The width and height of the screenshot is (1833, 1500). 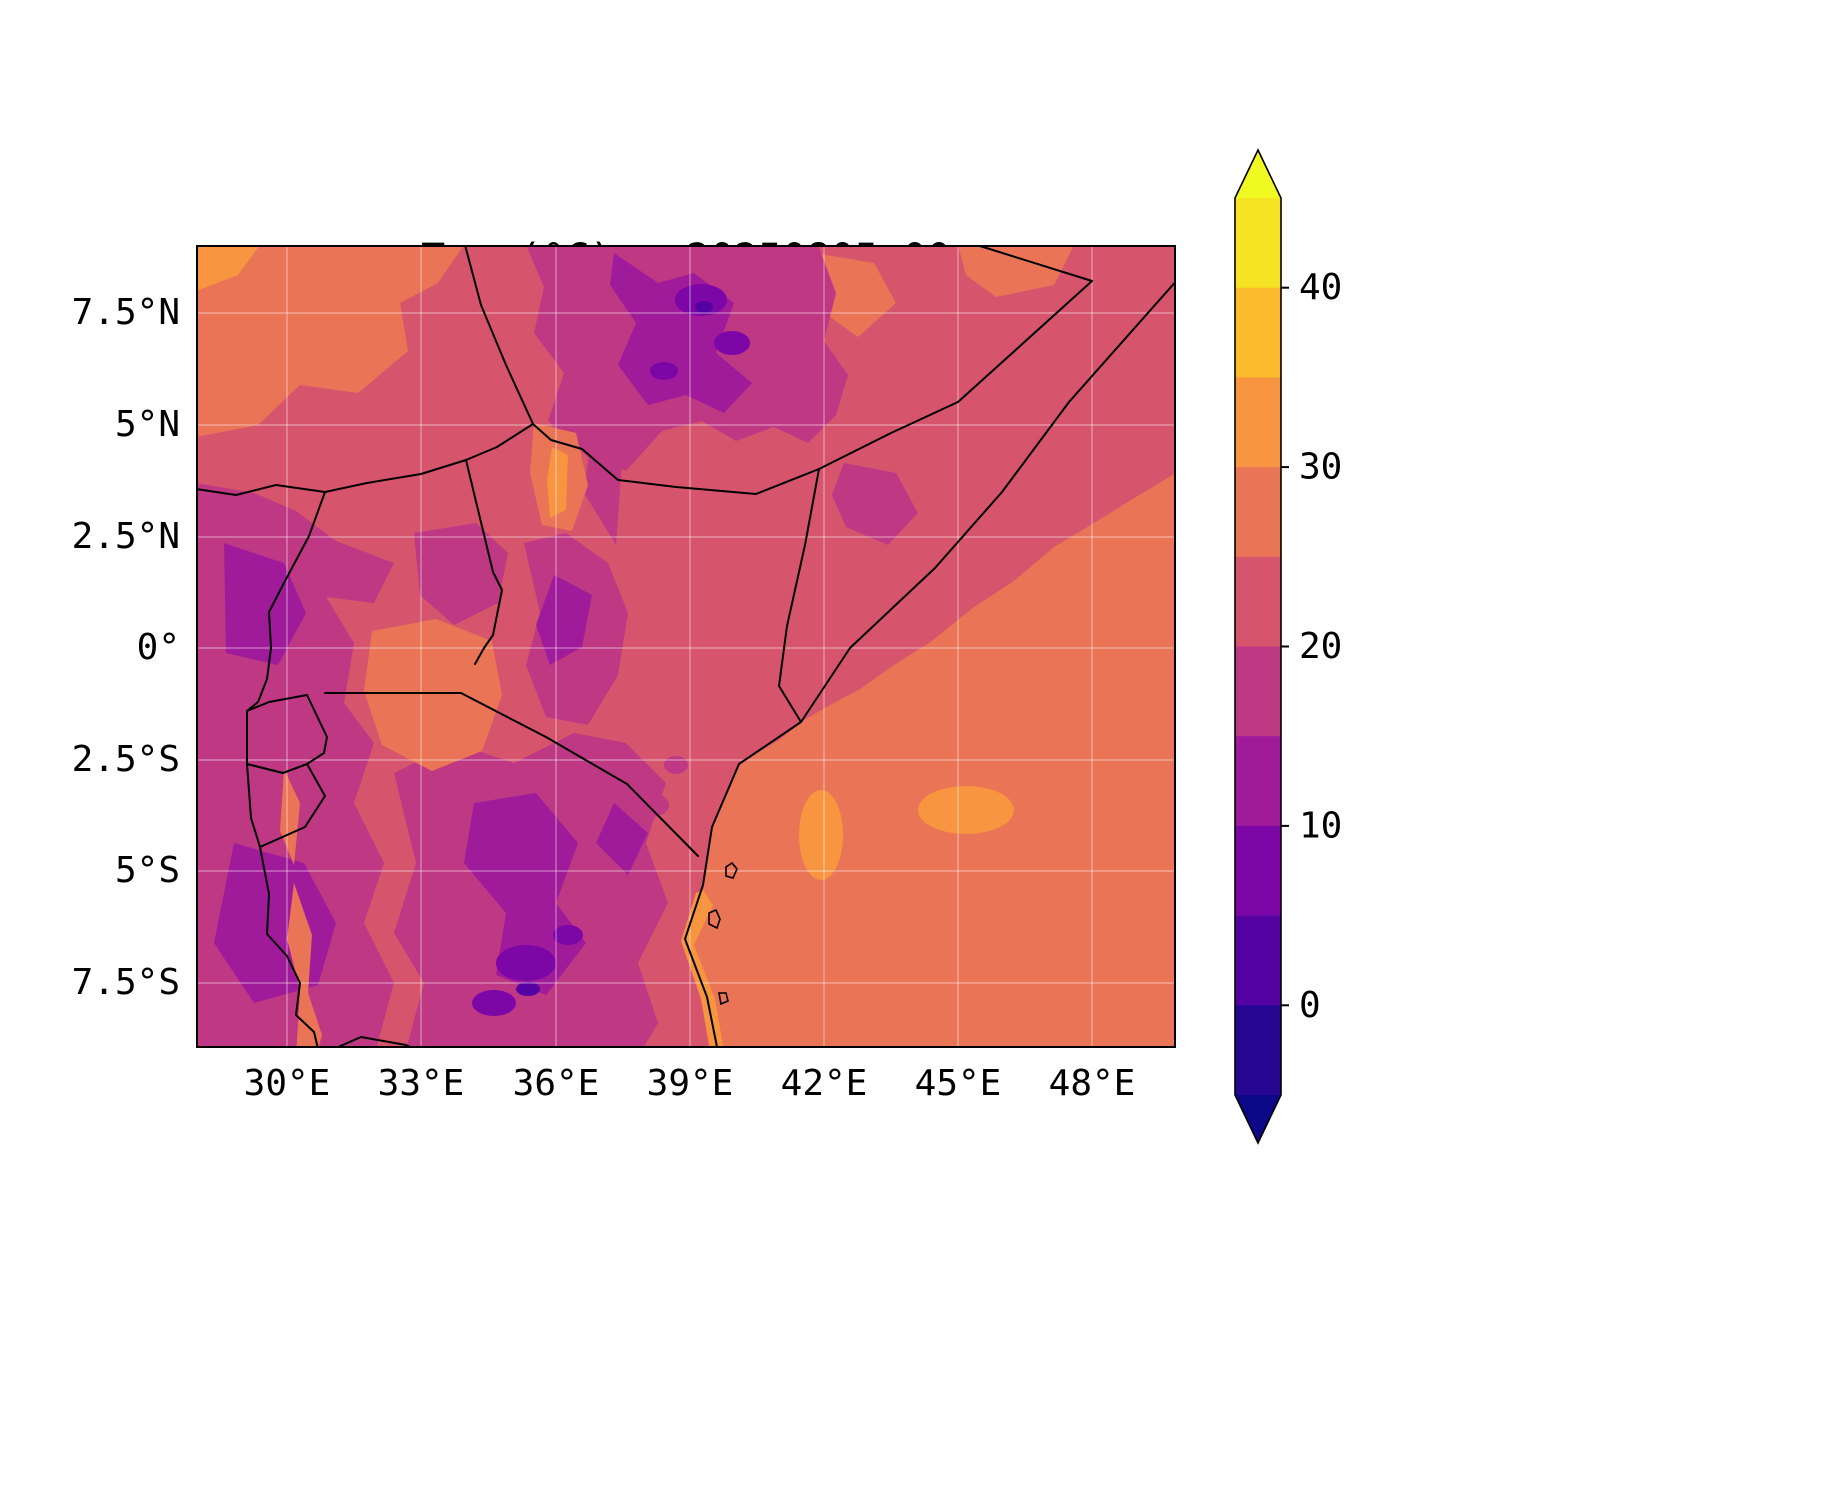 I want to click on drc-tanzania-border, so click(x=289, y=947).